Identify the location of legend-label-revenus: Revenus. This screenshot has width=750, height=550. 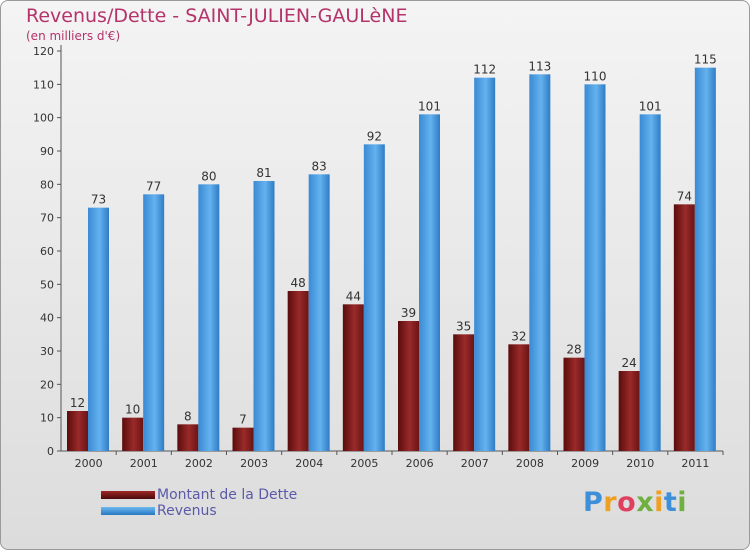
(187, 511).